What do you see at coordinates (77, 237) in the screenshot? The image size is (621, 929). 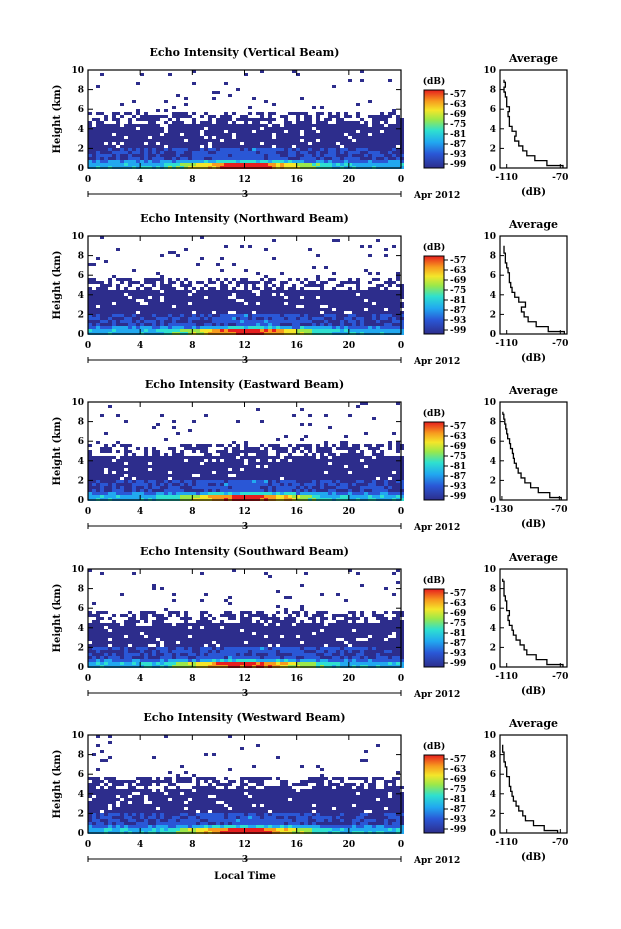 I see `y-tick-label: 10` at bounding box center [77, 237].